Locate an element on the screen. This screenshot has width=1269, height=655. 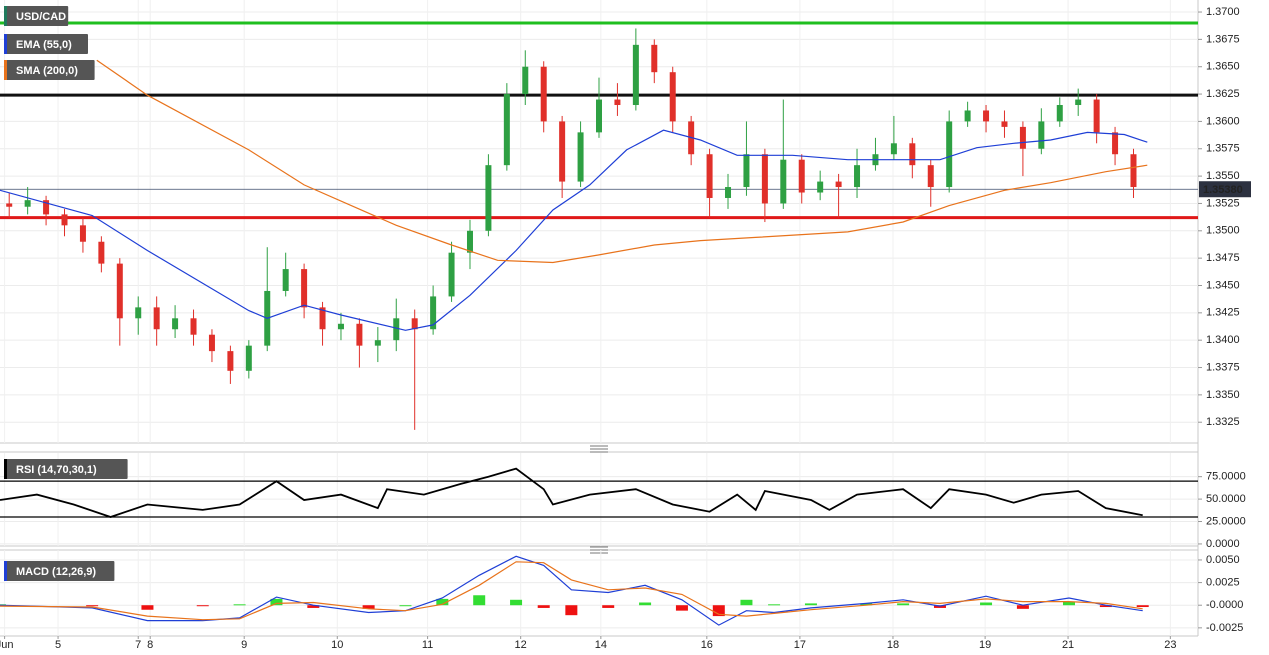
legend-box is located at coordinates (49, 70).